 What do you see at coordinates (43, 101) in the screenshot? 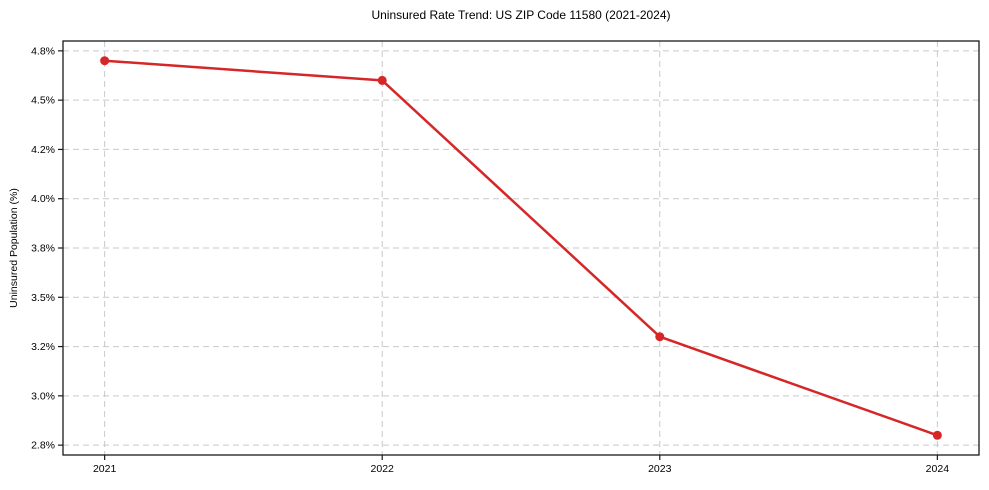
I see `y-tick-label: 4.5%` at bounding box center [43, 101].